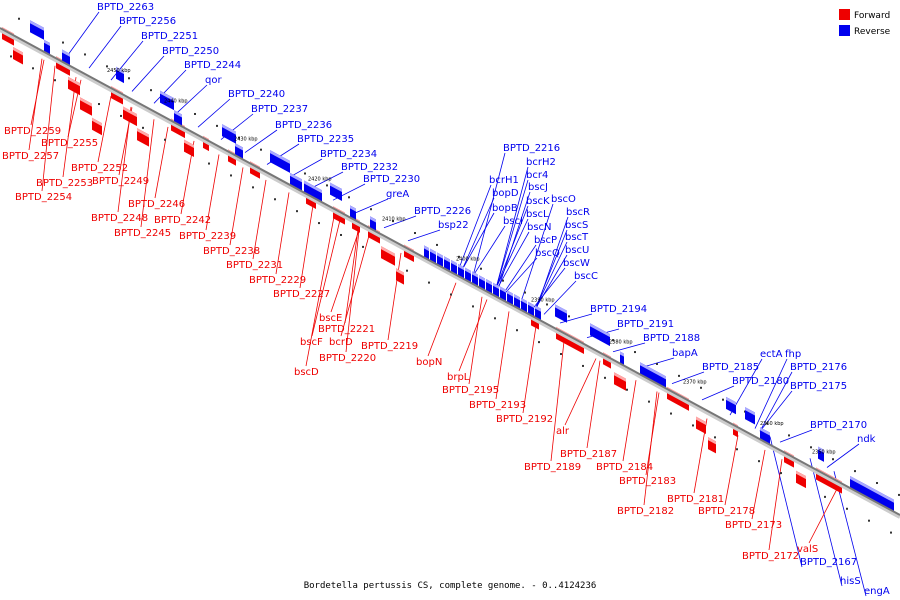 The image size is (900, 600). Describe the element at coordinates (301, 294) in the screenshot. I see `forward-gene-label: BPTD_2227` at that location.